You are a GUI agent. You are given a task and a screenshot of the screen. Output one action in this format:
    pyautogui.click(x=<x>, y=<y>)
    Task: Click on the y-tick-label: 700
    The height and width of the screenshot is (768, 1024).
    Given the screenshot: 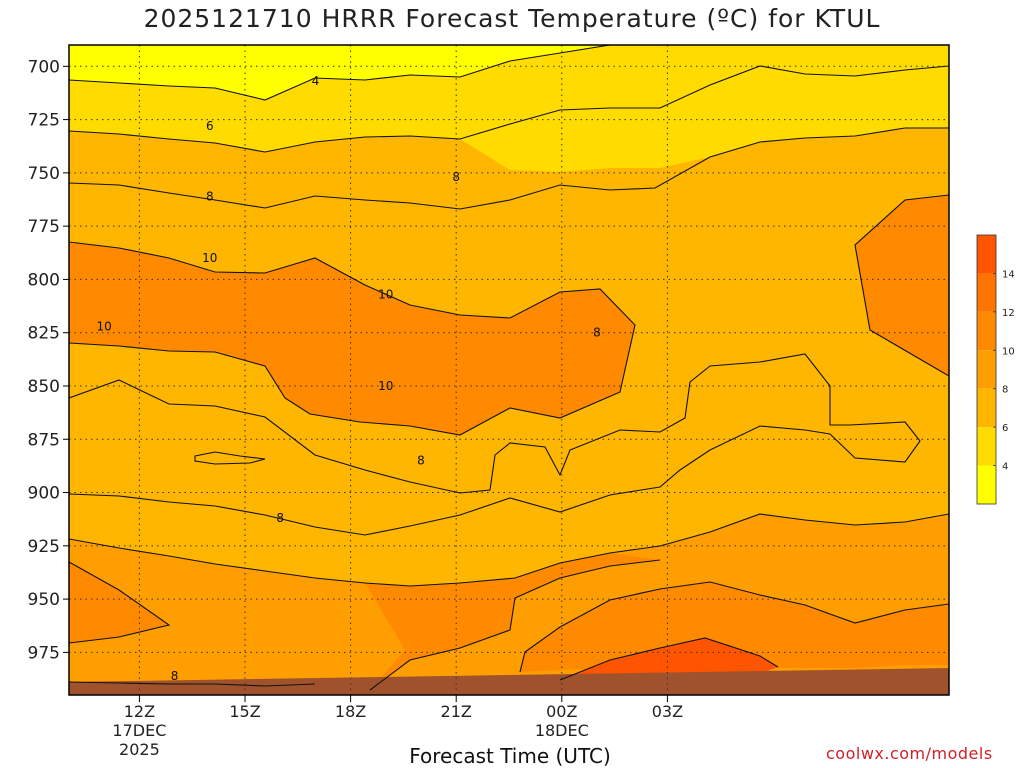 What is the action you would take?
    pyautogui.click(x=44, y=67)
    